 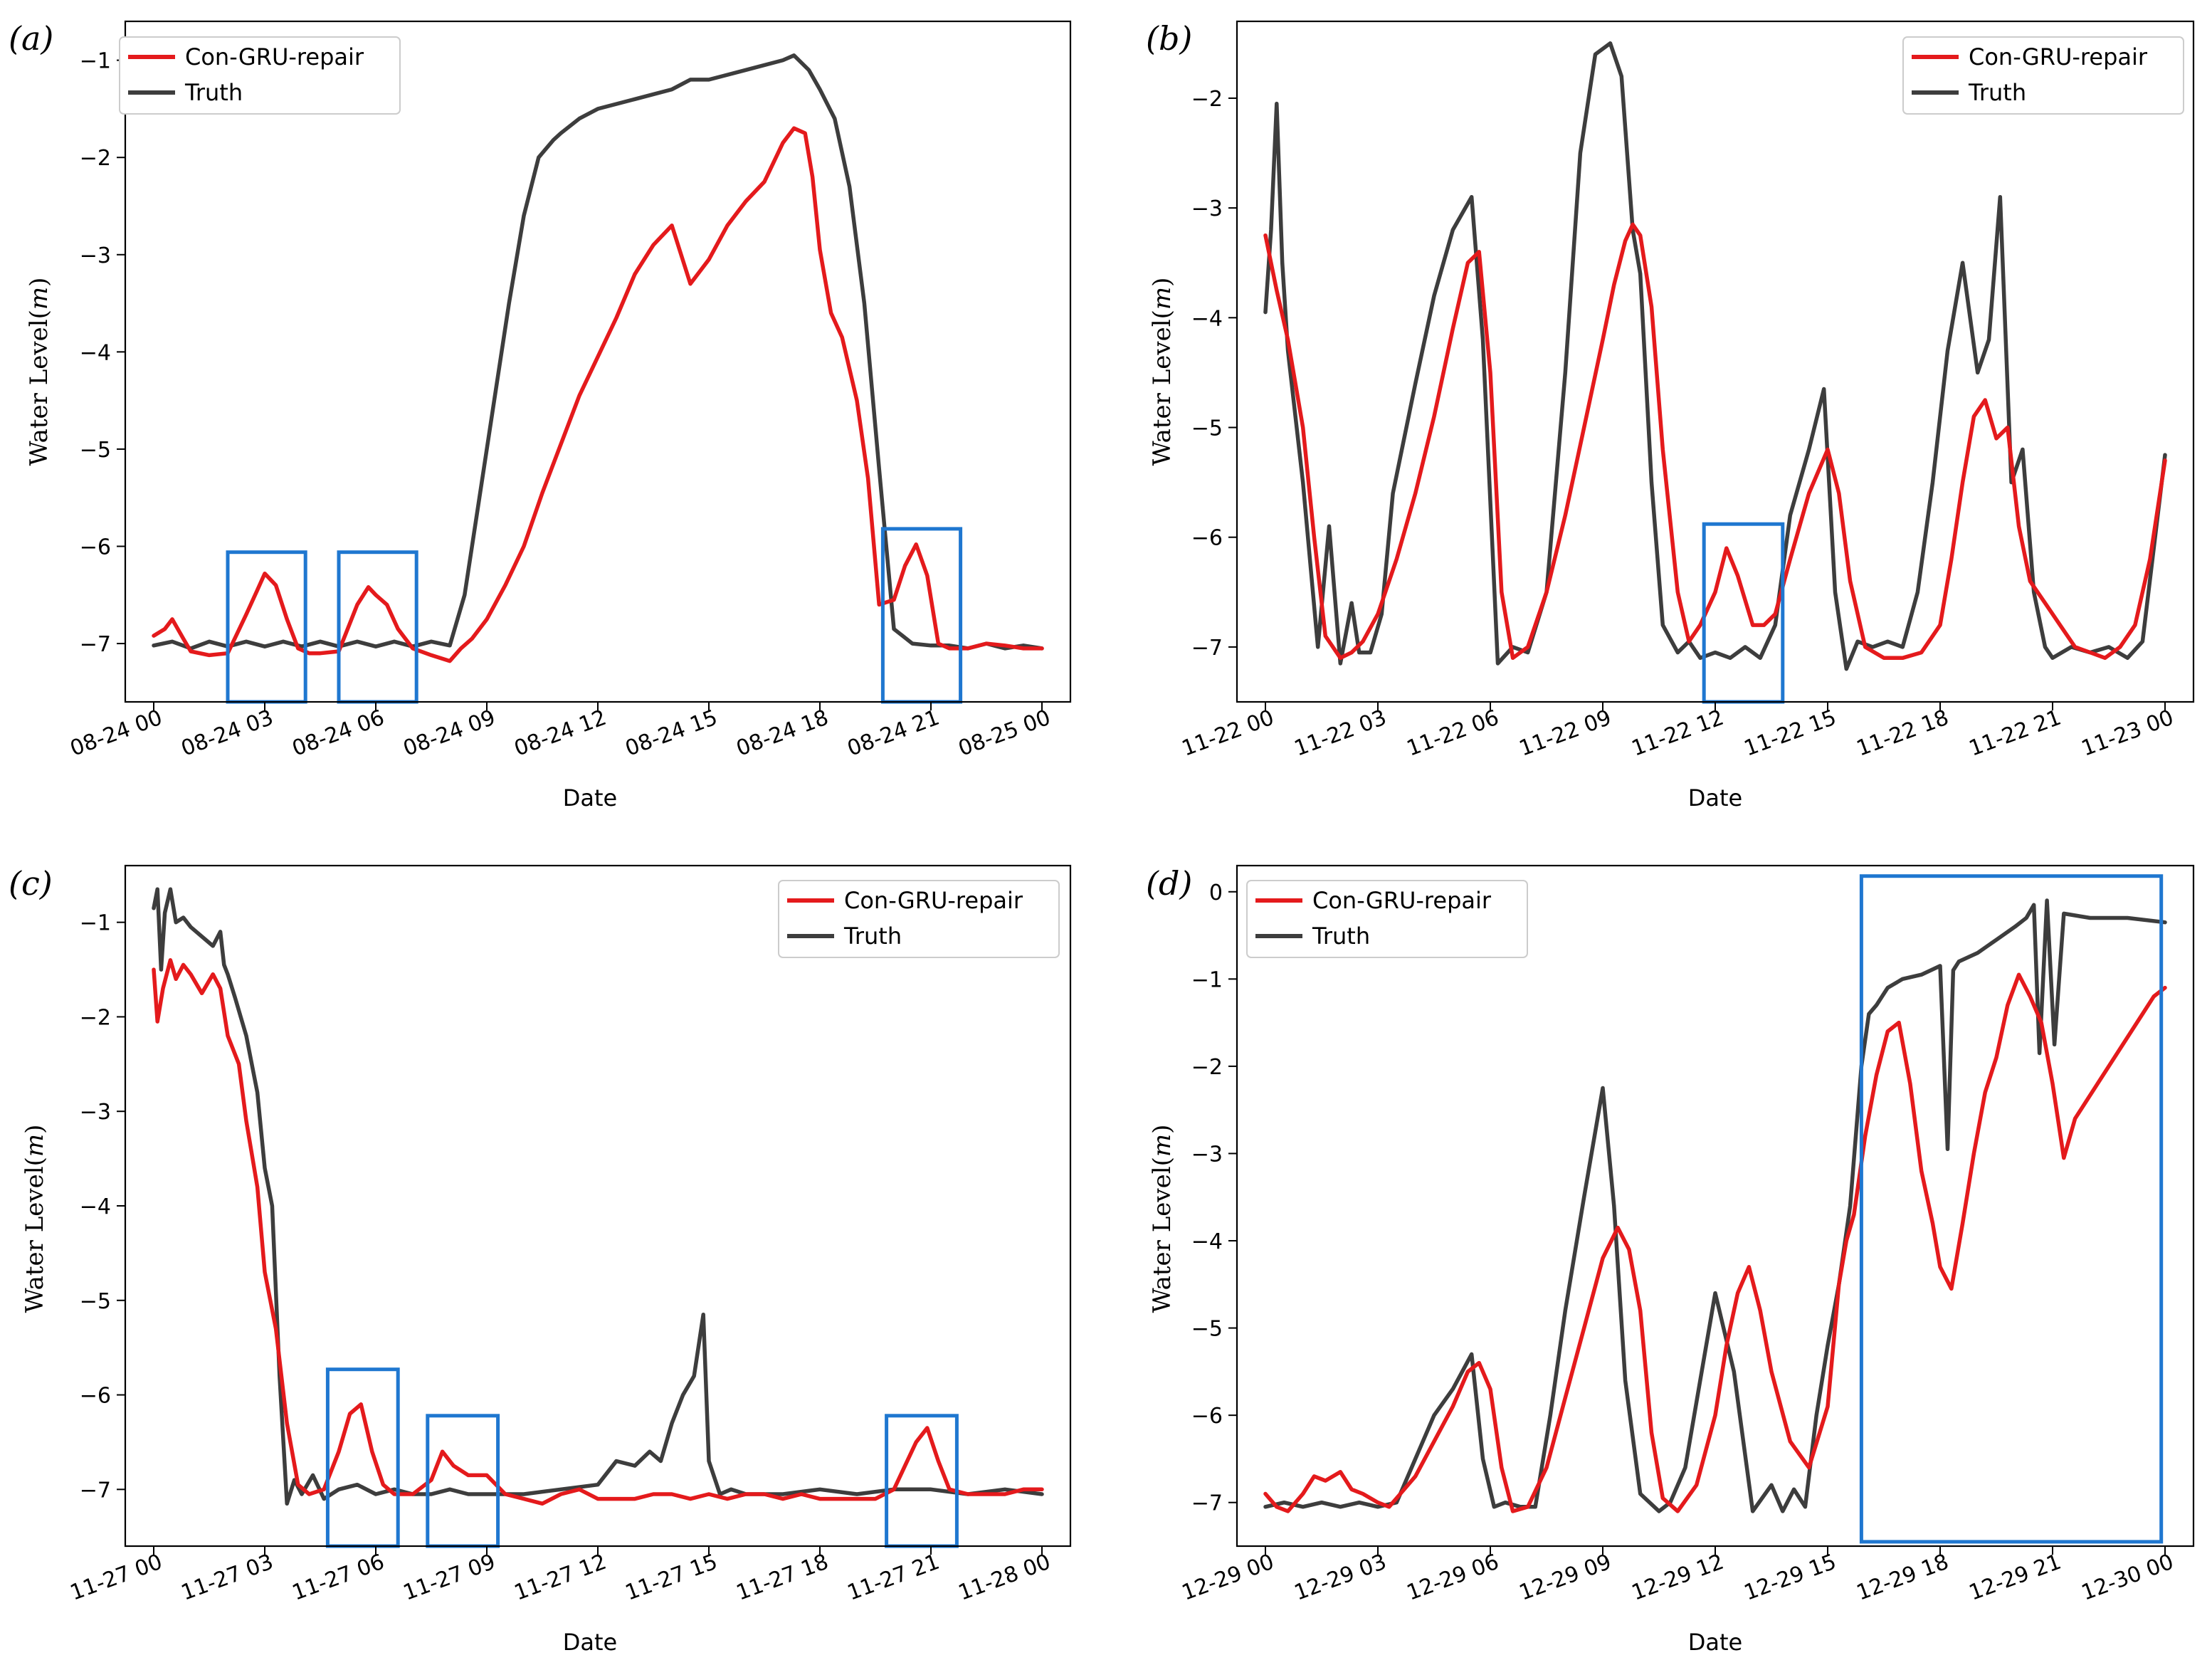 I want to click on y-tick-label: 0, so click(x=1216, y=893).